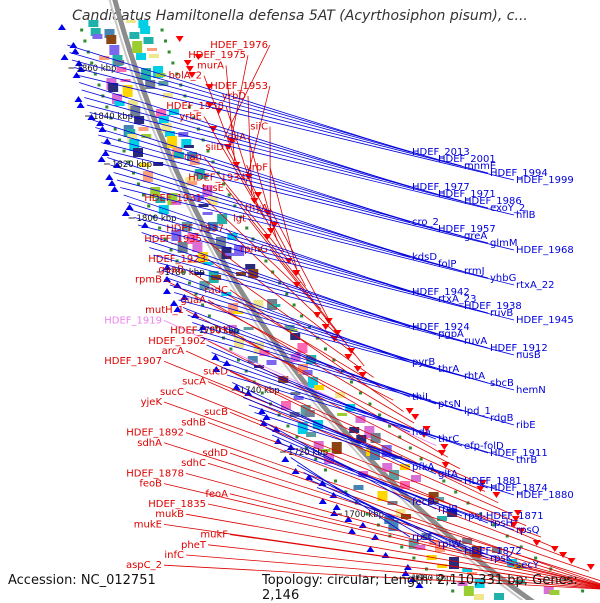 The width and height of the screenshot is (600, 603). I want to click on reverse-gene-label: sbcB, so click(502, 383).